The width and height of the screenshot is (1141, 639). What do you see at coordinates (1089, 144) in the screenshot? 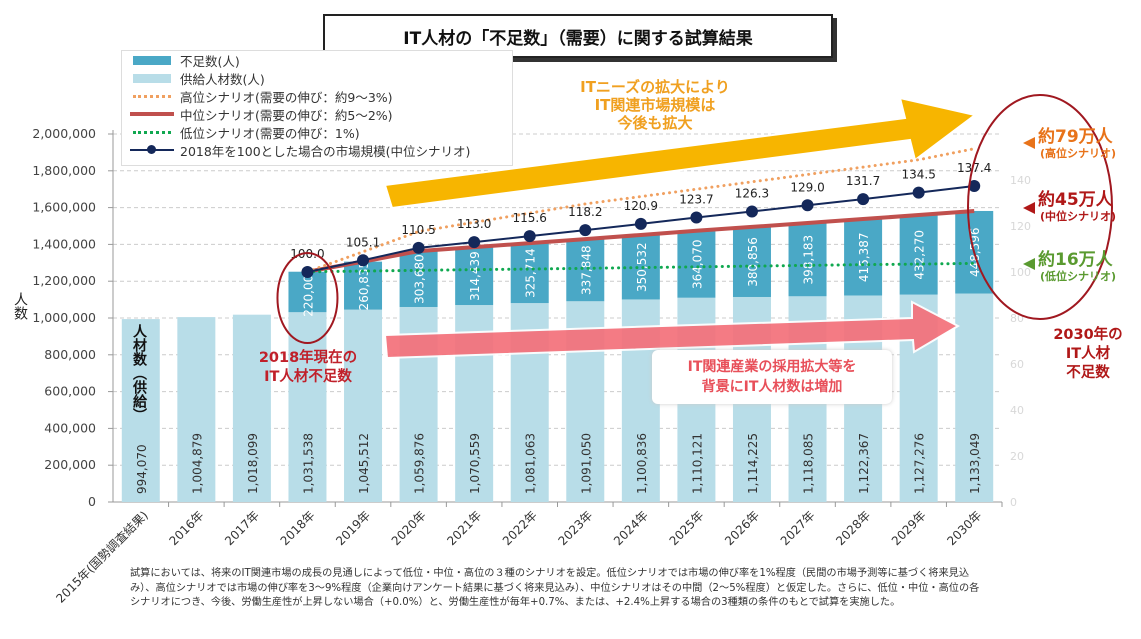
I see `callout-high: 約79万人 (高位シナリオ)` at bounding box center [1089, 144].